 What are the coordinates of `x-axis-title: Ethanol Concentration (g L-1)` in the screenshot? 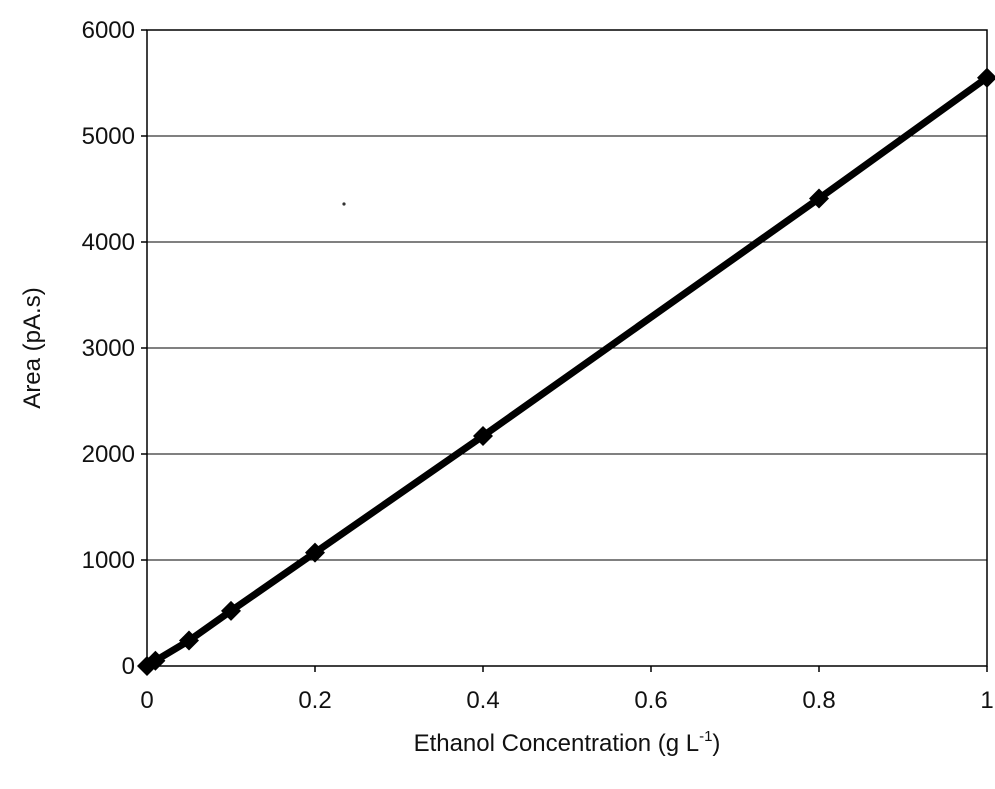 It's located at (567, 742).